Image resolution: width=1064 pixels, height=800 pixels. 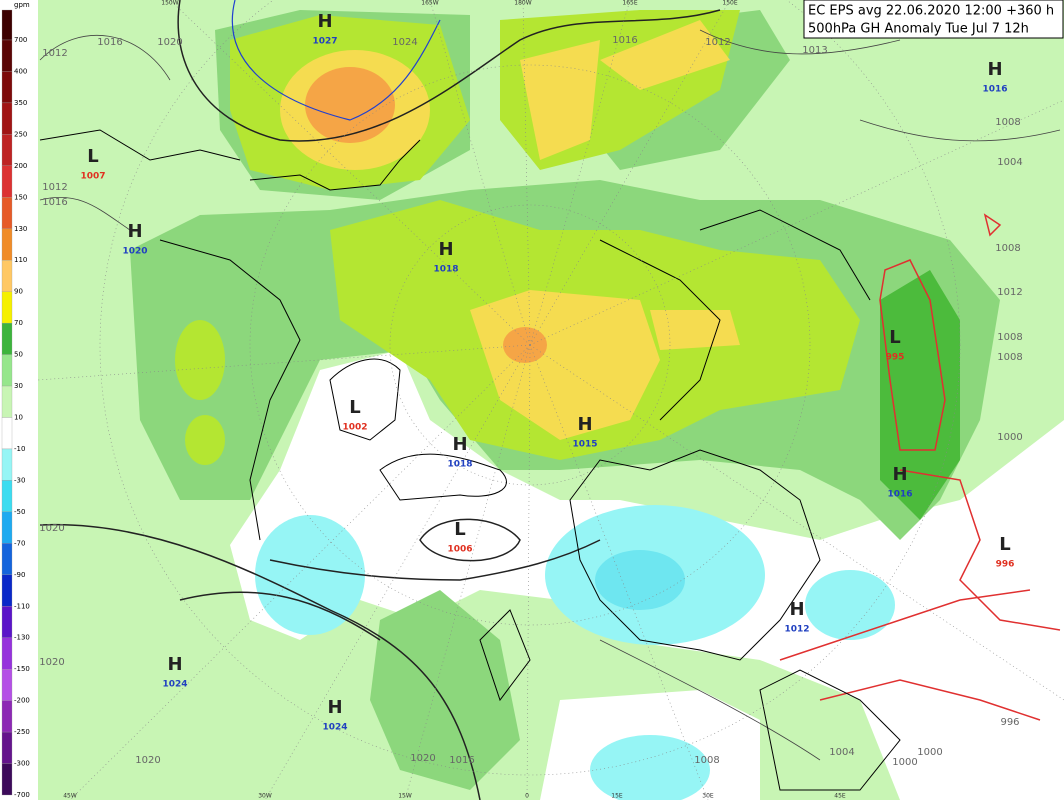 What do you see at coordinates (22, 638) in the screenshot?
I see `colorbar-label: -130` at bounding box center [22, 638].